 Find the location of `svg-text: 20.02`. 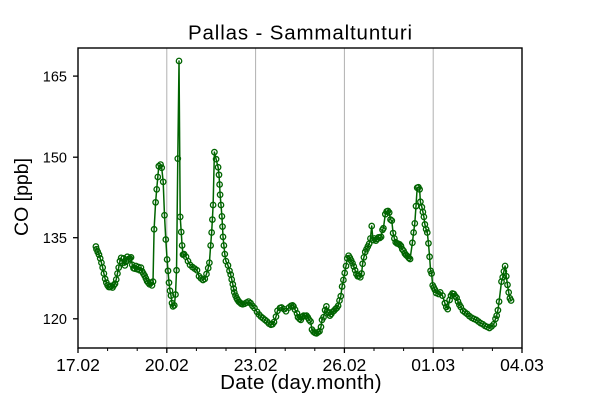

svg-text: 20.02 is located at coordinates (167, 365).